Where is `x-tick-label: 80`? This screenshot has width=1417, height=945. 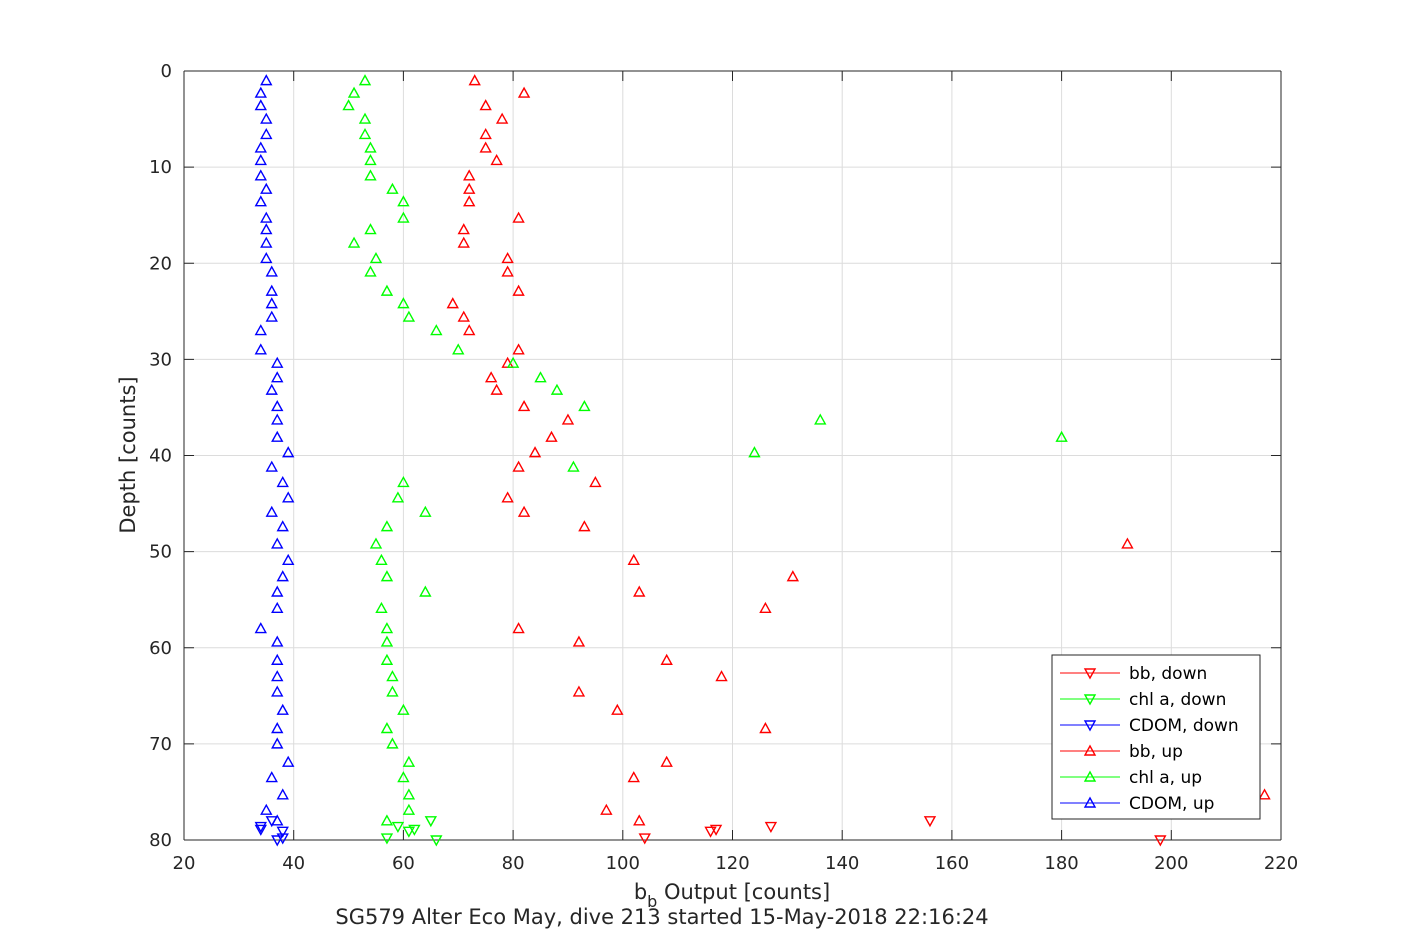
x-tick-label: 80 is located at coordinates (513, 863).